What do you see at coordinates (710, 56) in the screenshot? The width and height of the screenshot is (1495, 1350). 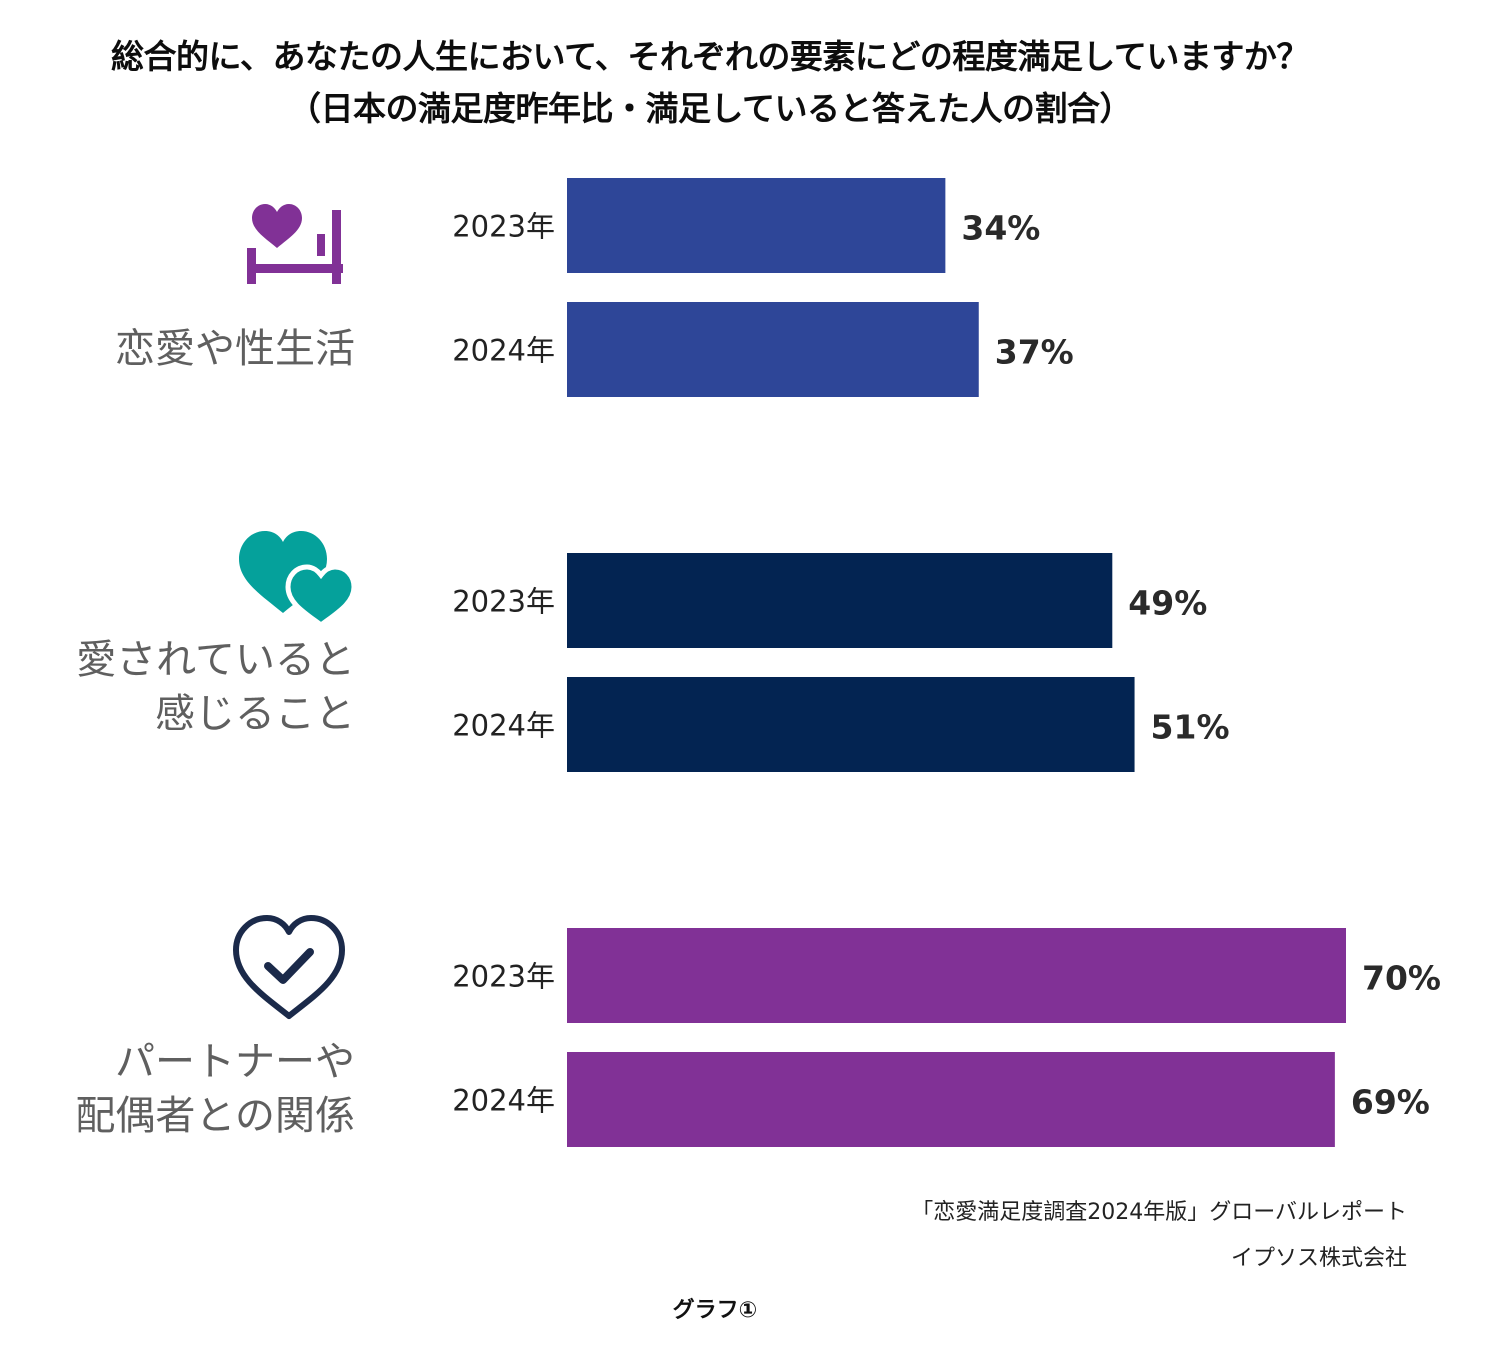 I see `chart-title: 総合的に、あなたの人生において、それぞれの要素にどの程度満足していますか？` at bounding box center [710, 56].